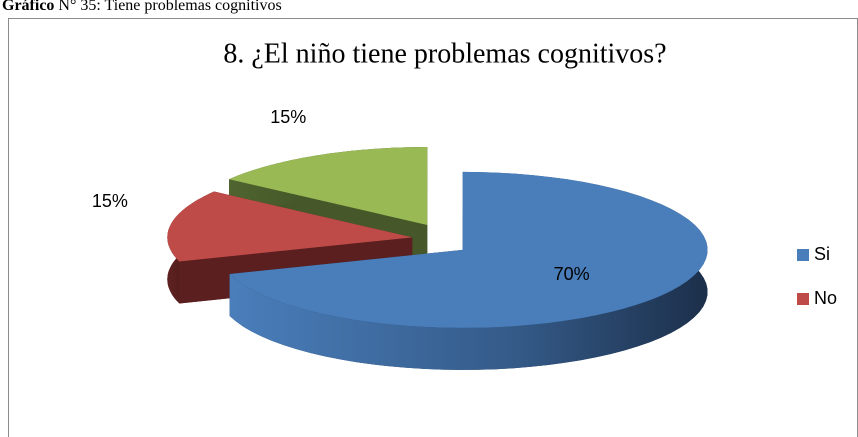 The height and width of the screenshot is (437, 858). What do you see at coordinates (572, 274) in the screenshot?
I see `data-label: 70%` at bounding box center [572, 274].